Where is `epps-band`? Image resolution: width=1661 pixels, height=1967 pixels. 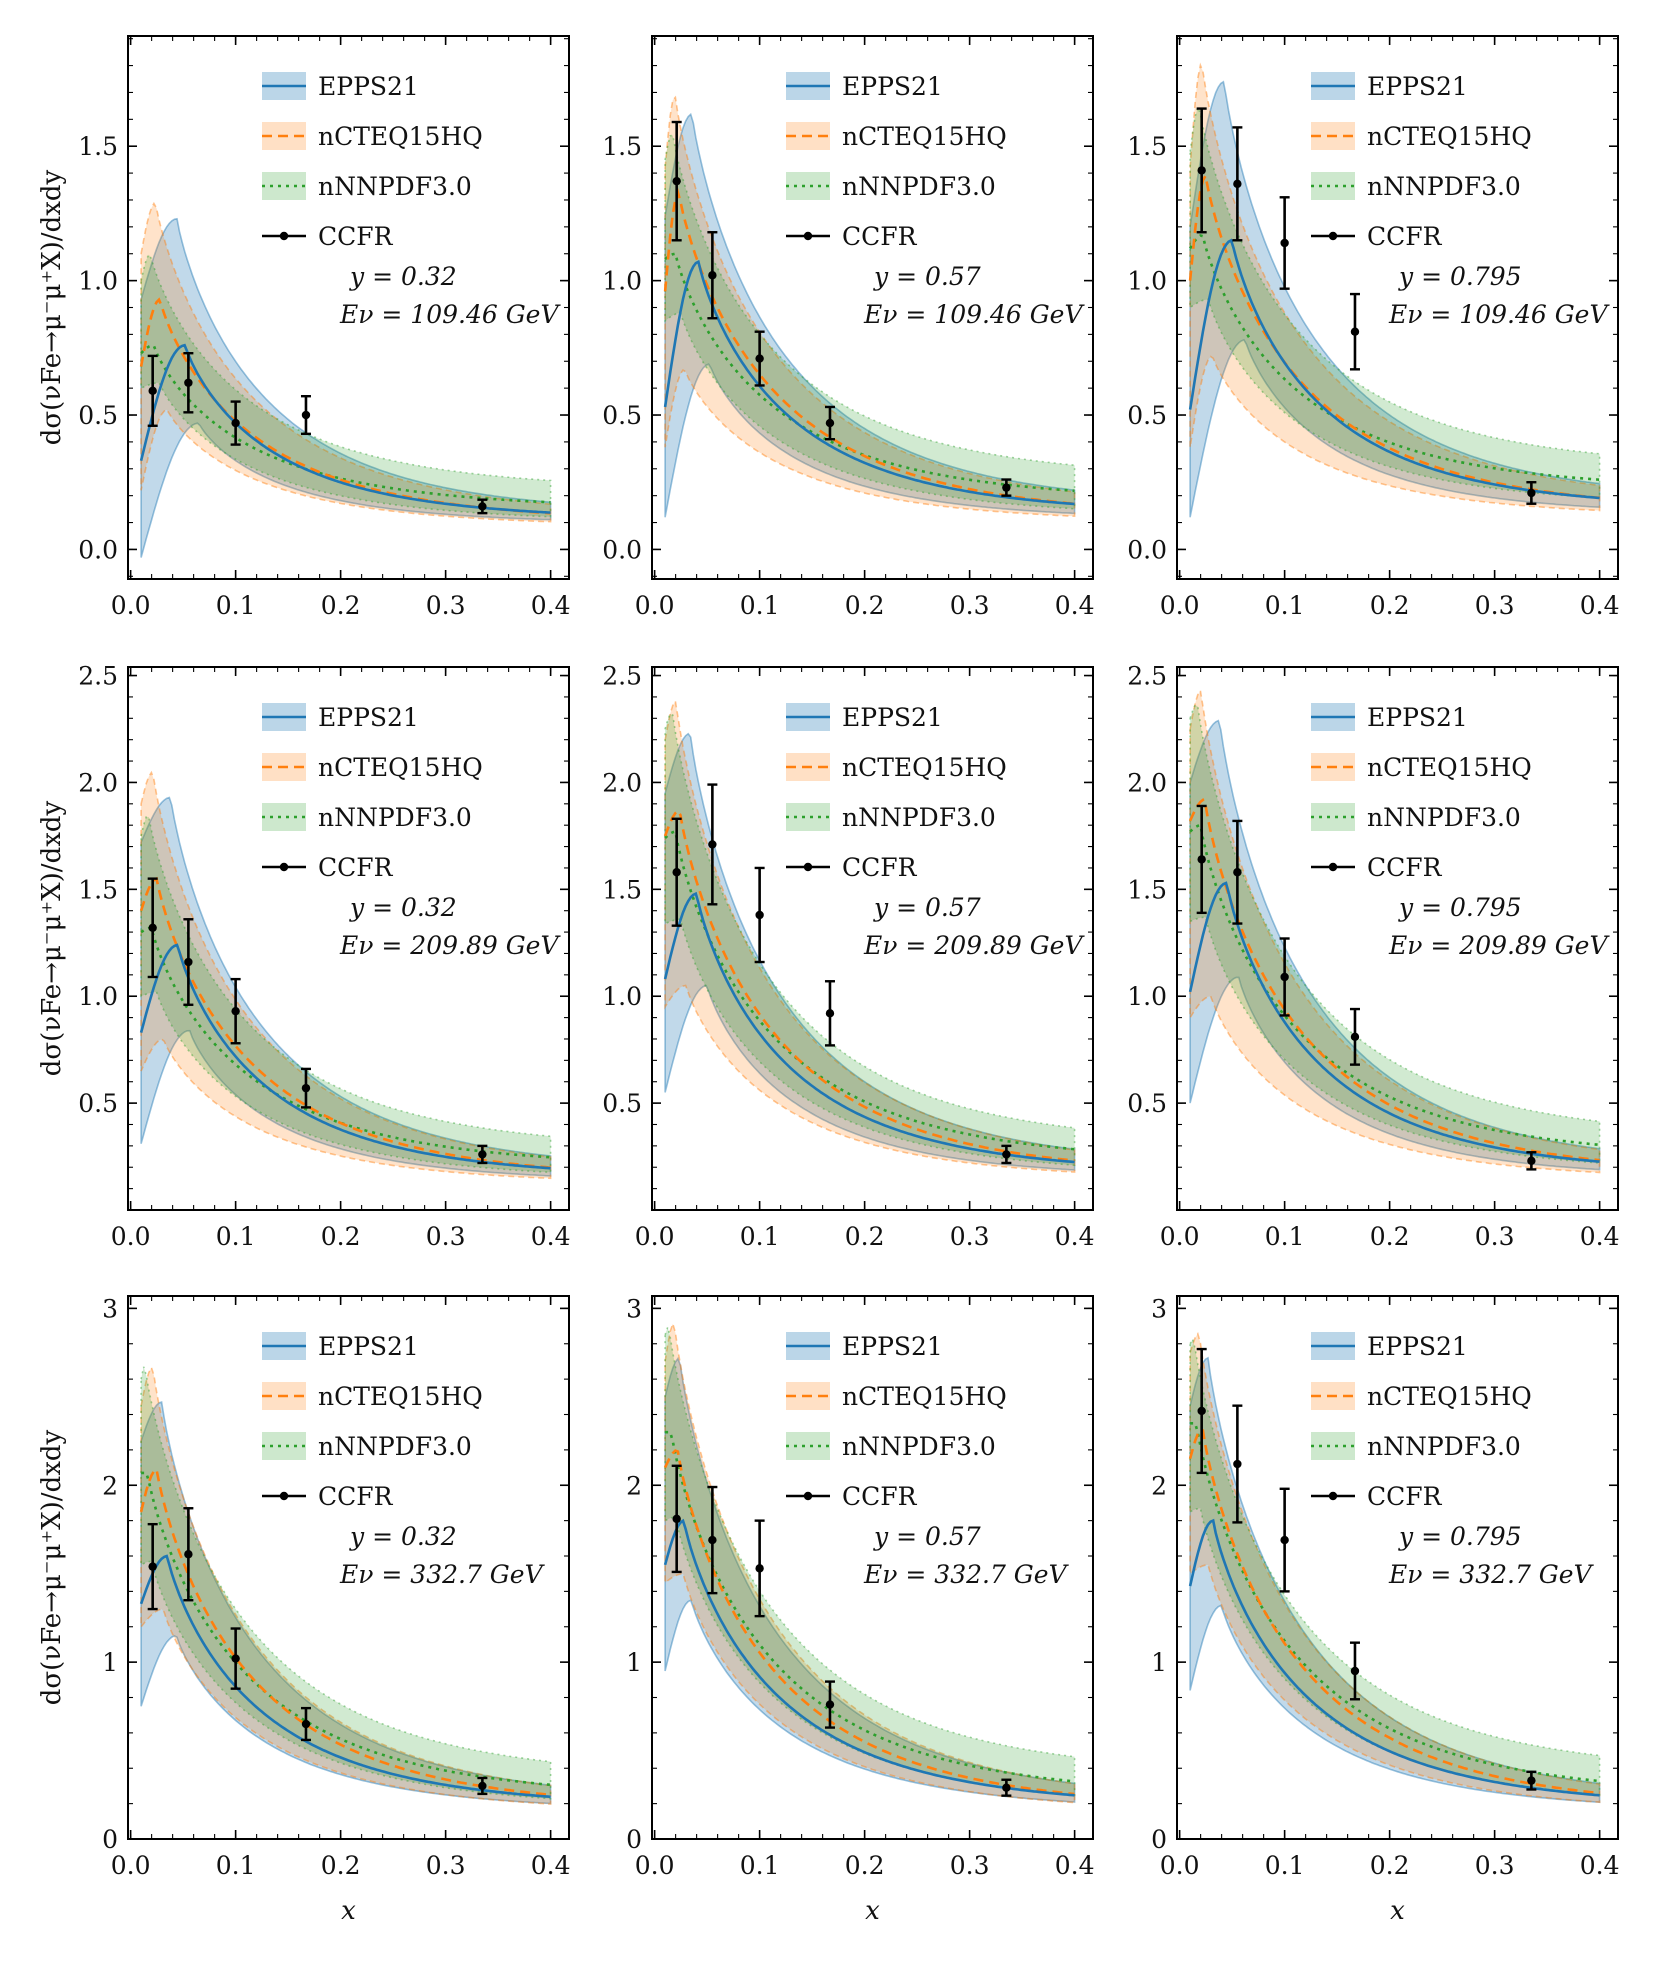 epps-band is located at coordinates (870, 1579).